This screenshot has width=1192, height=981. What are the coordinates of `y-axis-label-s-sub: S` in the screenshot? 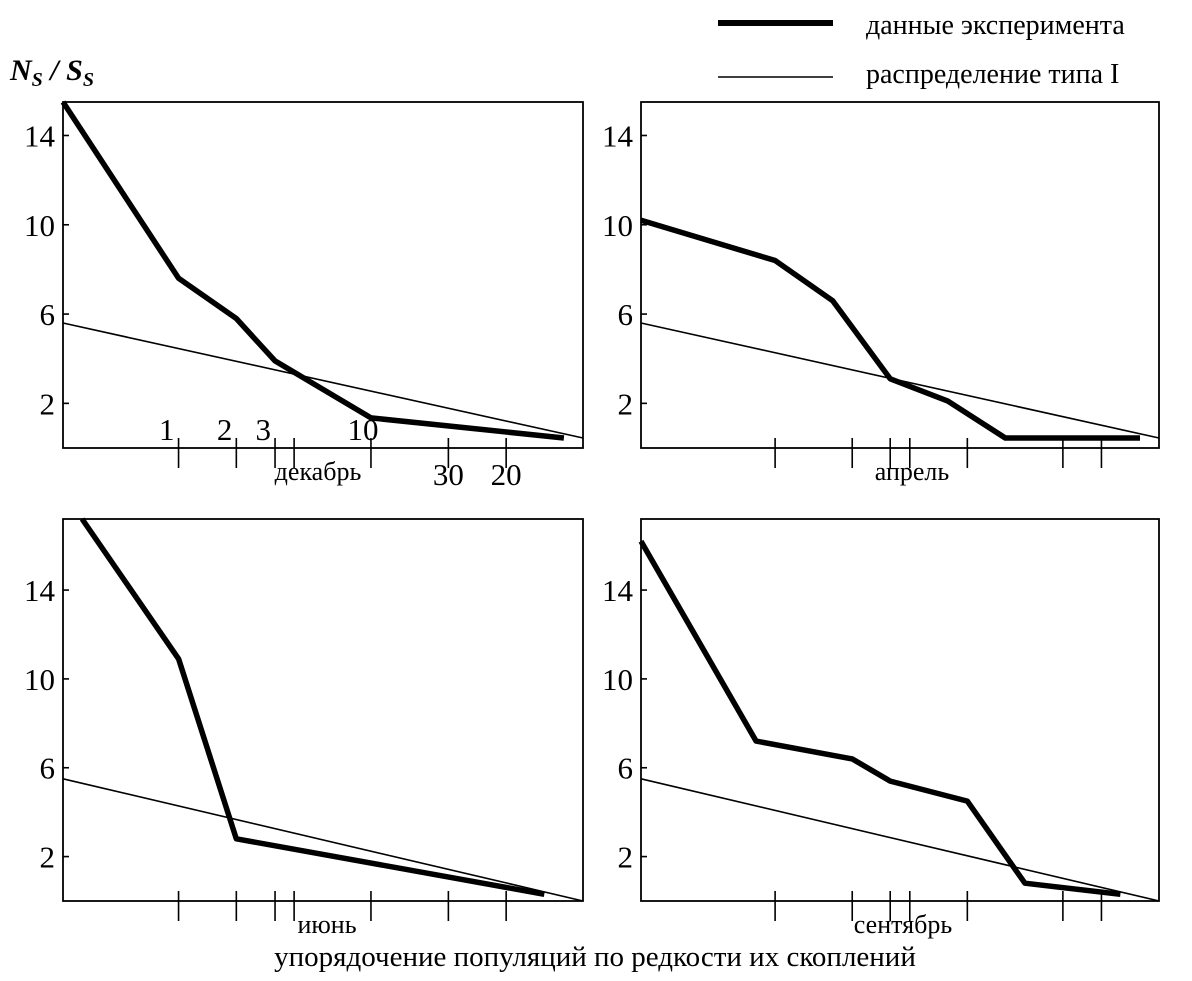 It's located at (88, 80).